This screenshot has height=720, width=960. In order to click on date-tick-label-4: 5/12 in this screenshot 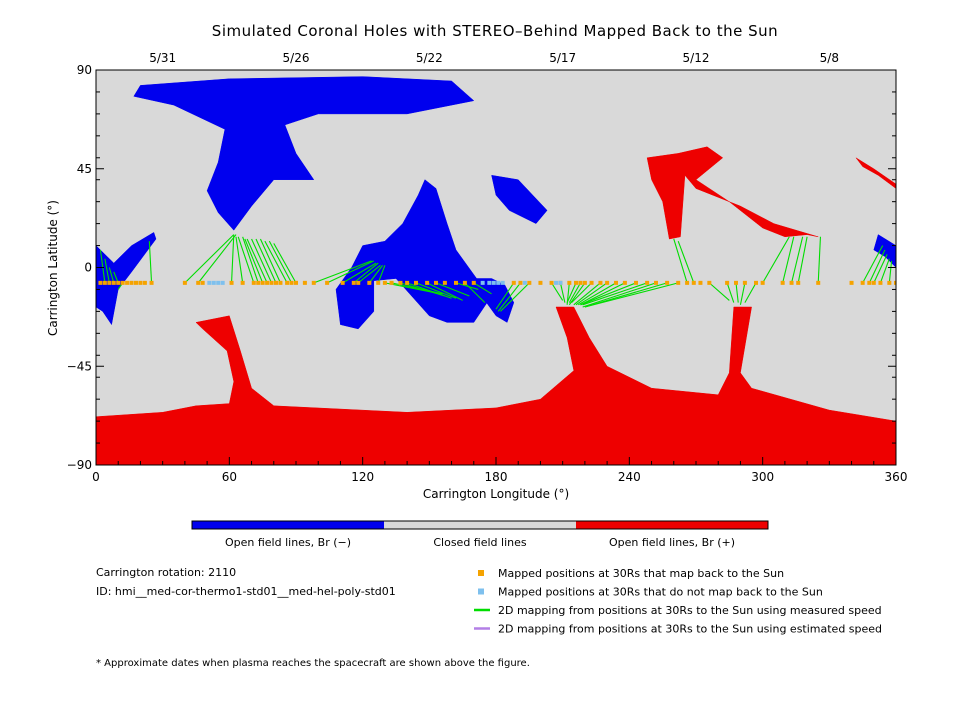, I will do `click(696, 58)`.